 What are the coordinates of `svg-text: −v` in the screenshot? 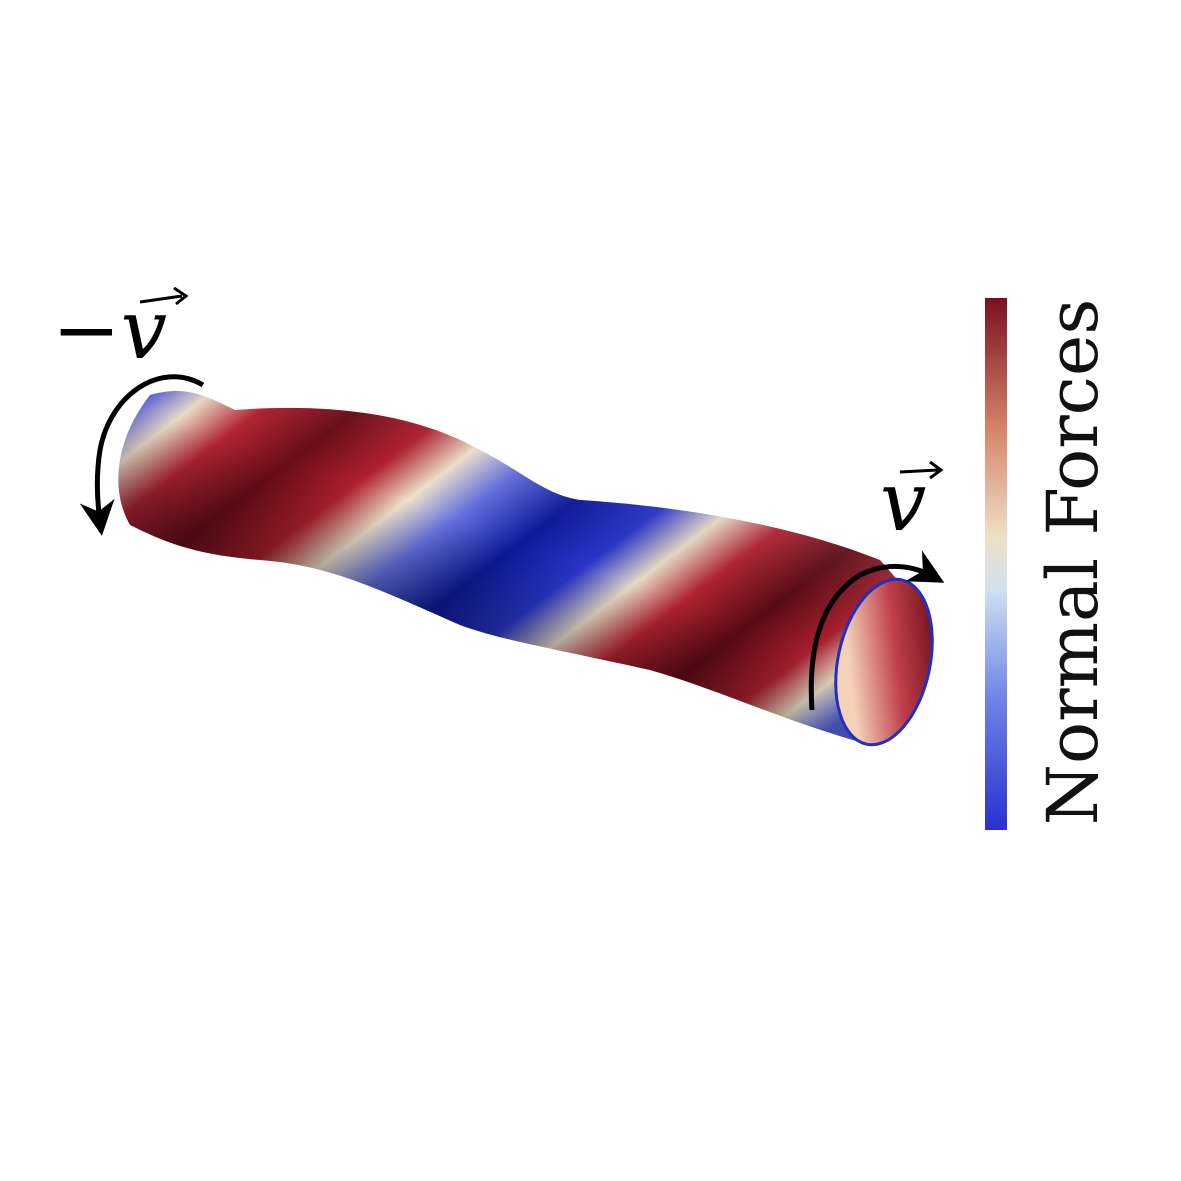 It's located at (109, 330).